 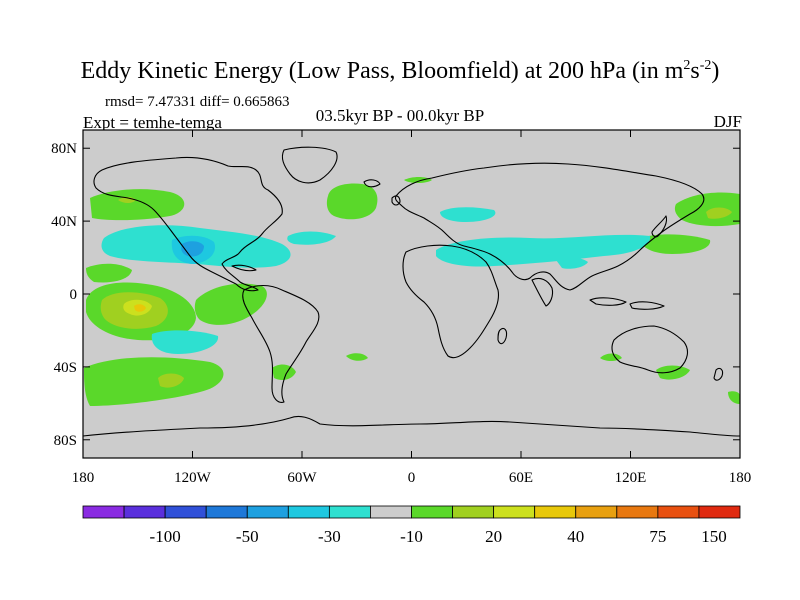 I want to click on colorbar-label: 75, so click(x=657, y=536).